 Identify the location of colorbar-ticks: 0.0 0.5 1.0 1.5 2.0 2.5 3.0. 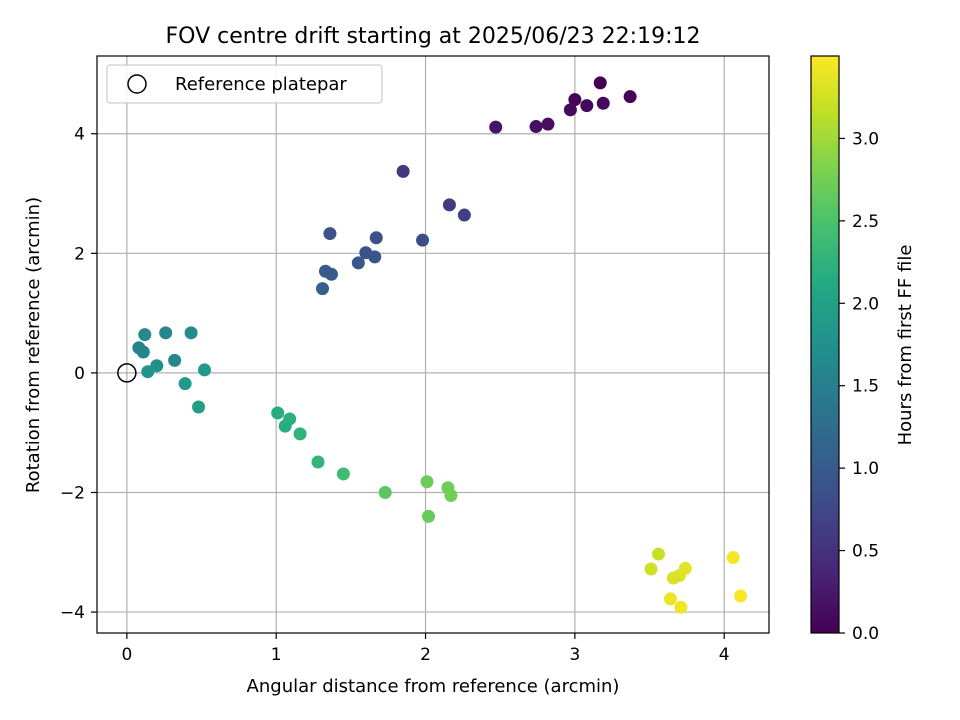
(859, 386).